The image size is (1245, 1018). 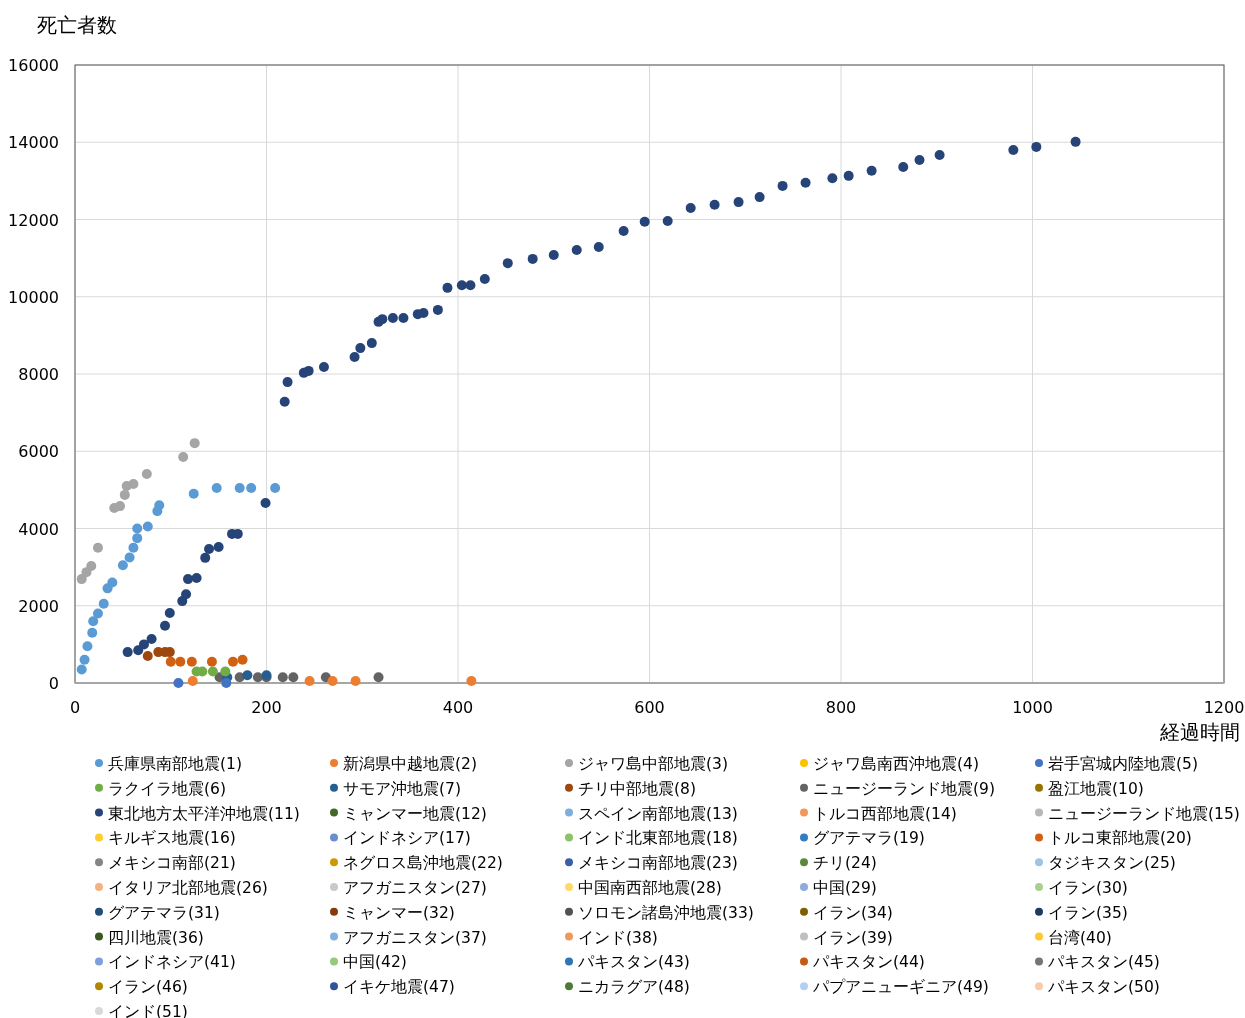 I want to click on legend-label: チリ中部地震(8), so click(x=637, y=788).